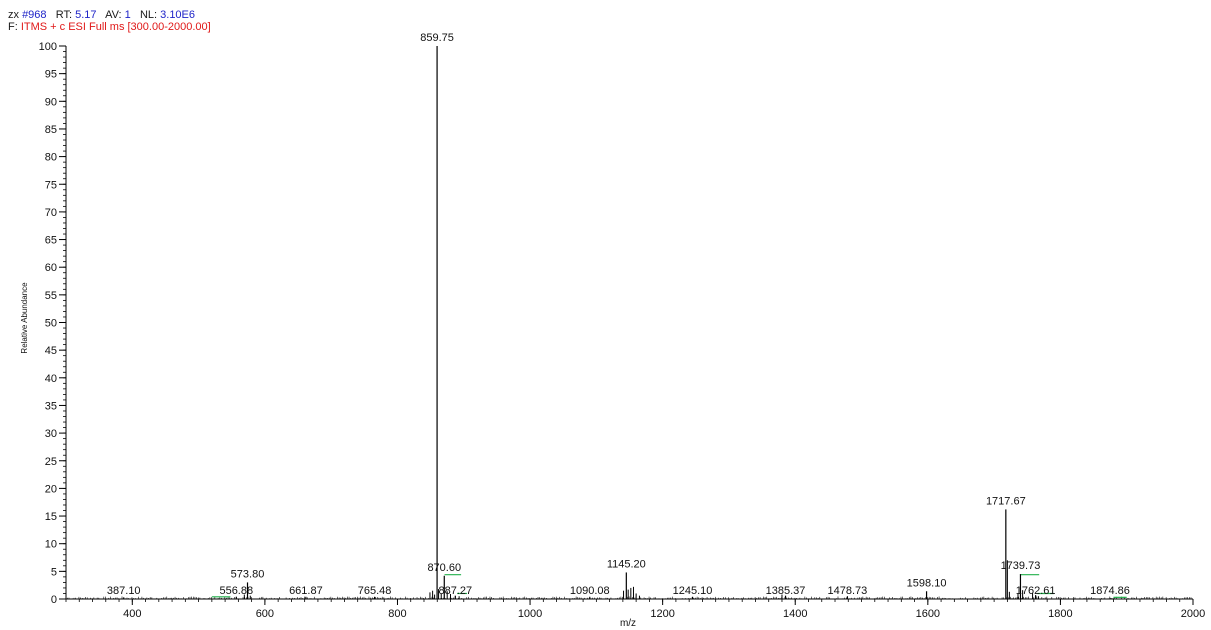  I want to click on peak-label: 870.60, so click(444, 568).